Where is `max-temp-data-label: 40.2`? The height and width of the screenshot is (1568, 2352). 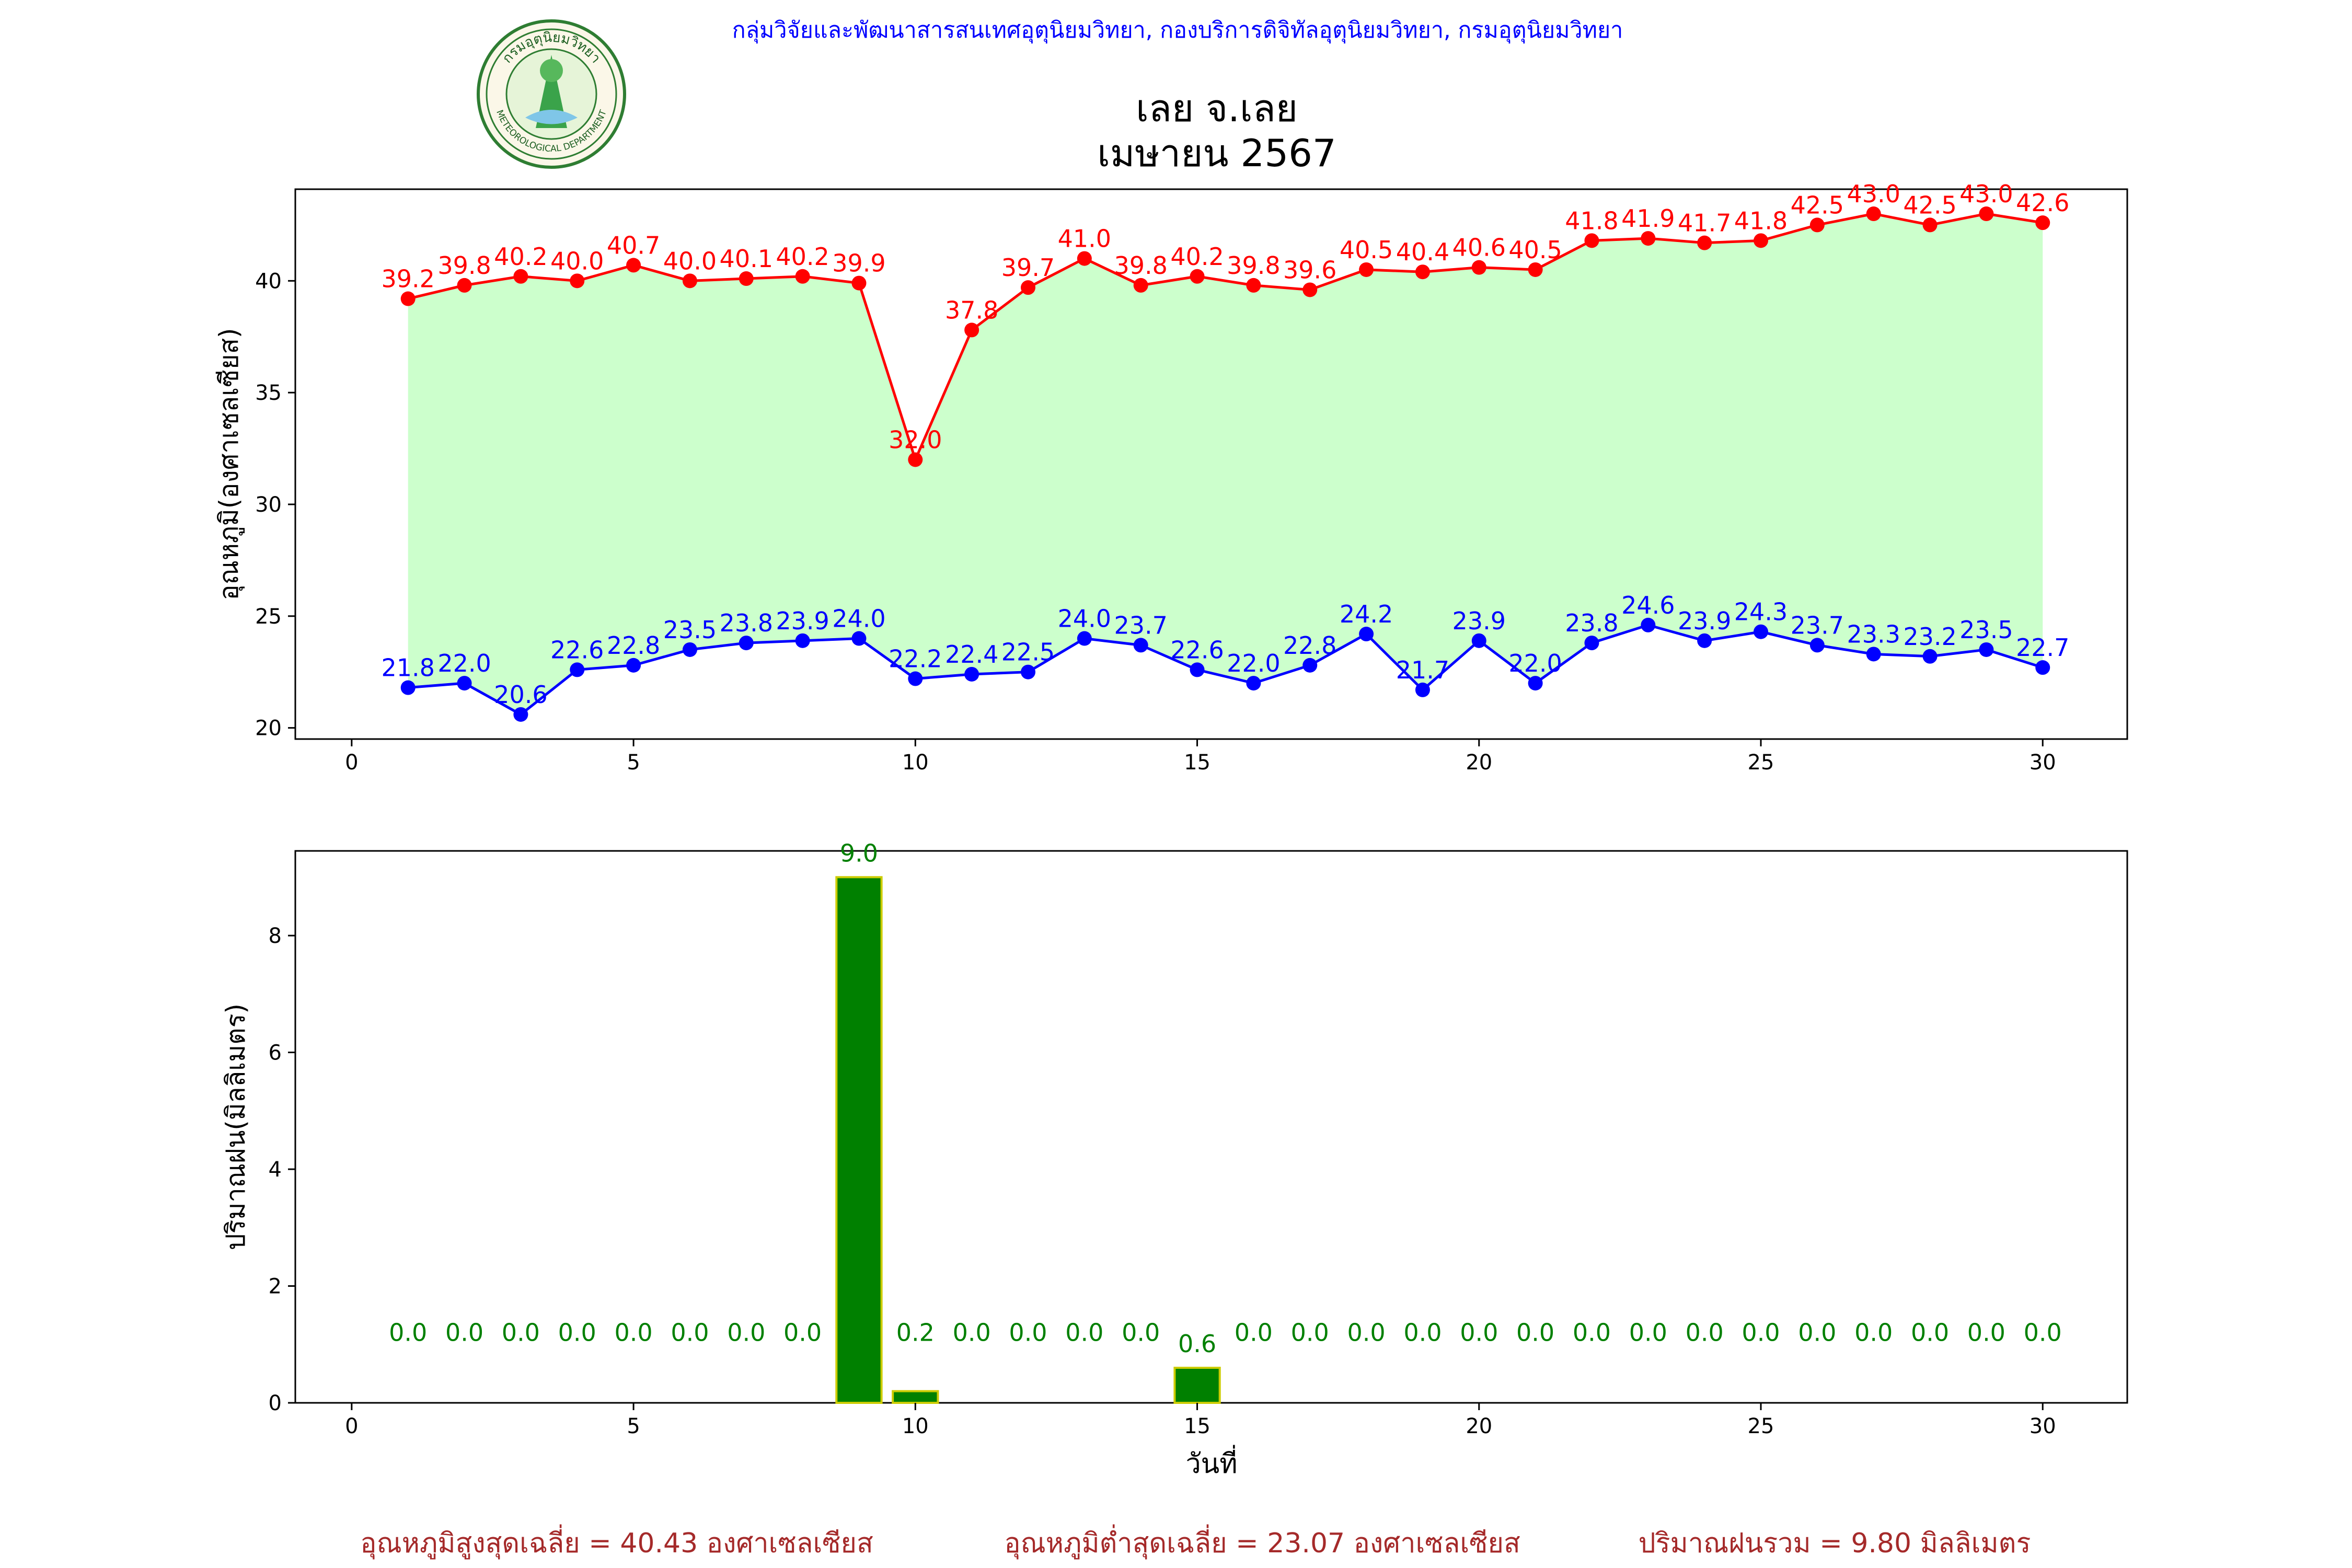 max-temp-data-label: 40.2 is located at coordinates (520, 257).